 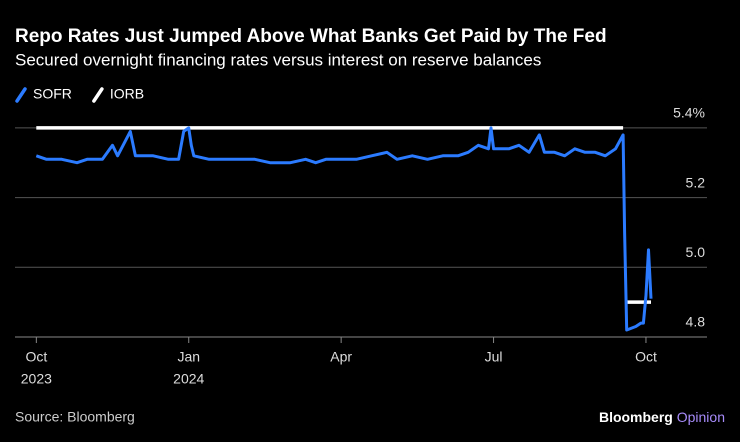 What do you see at coordinates (341, 357) in the screenshot?
I see `x-tick-label: Apr` at bounding box center [341, 357].